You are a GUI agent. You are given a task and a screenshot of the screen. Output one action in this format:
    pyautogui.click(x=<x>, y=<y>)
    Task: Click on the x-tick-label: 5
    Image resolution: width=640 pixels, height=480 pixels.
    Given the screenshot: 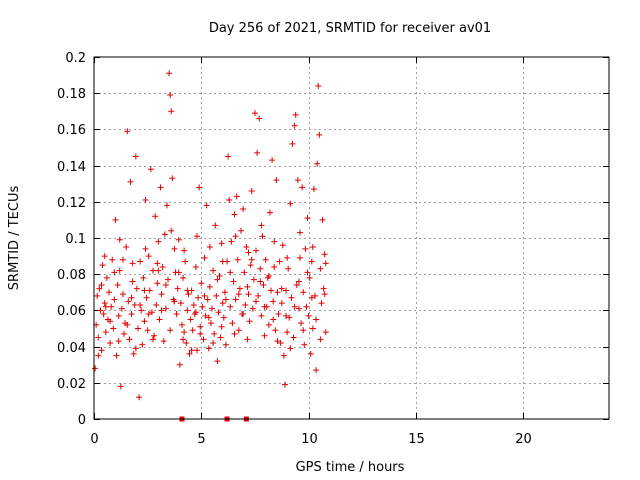 What is the action you would take?
    pyautogui.click(x=201, y=439)
    